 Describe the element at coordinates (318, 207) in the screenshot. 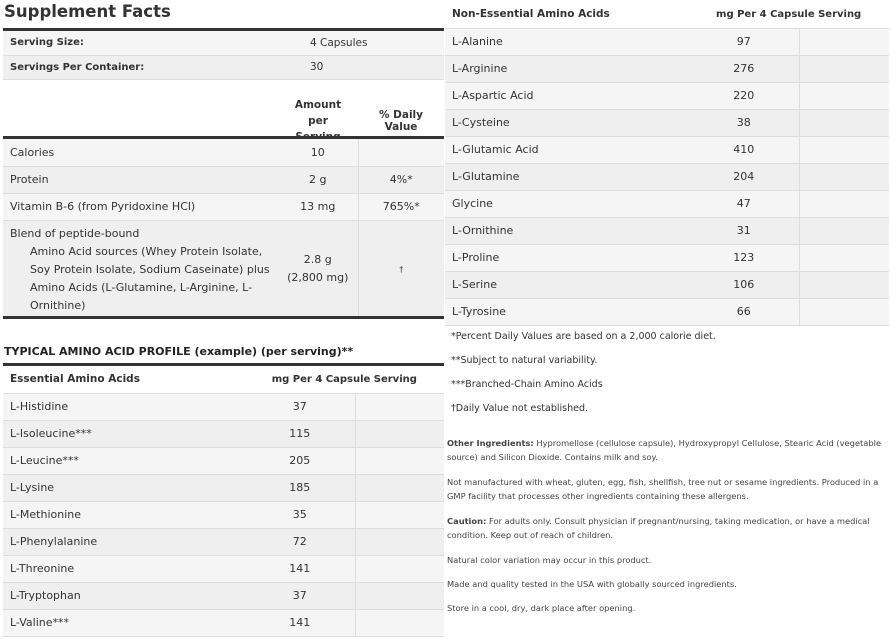

I see `nutrient-amount: 13 mg` at that location.